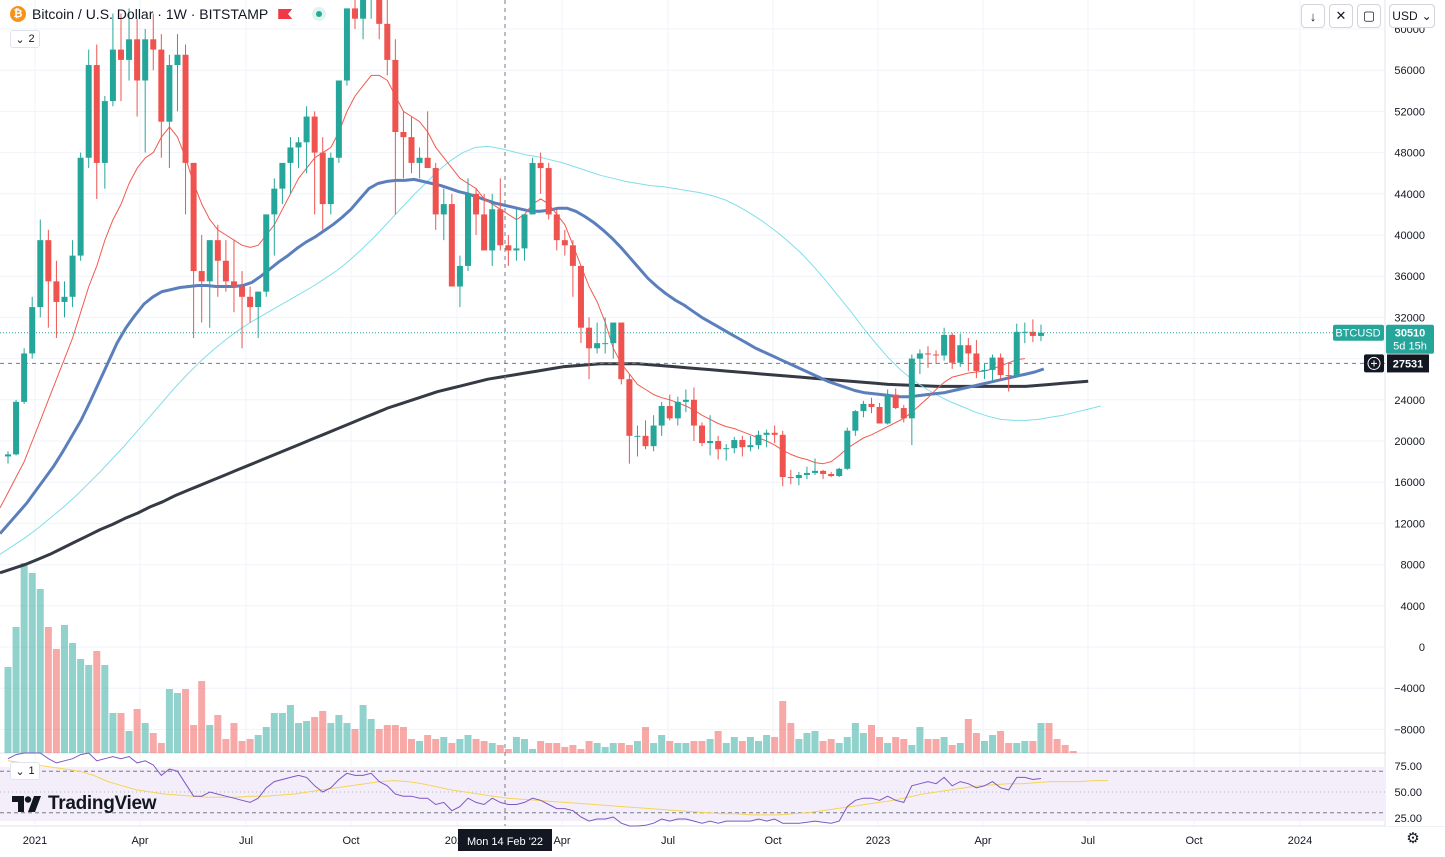  I want to click on rsi-legend-toggle: ⌄ 1, so click(25, 771).